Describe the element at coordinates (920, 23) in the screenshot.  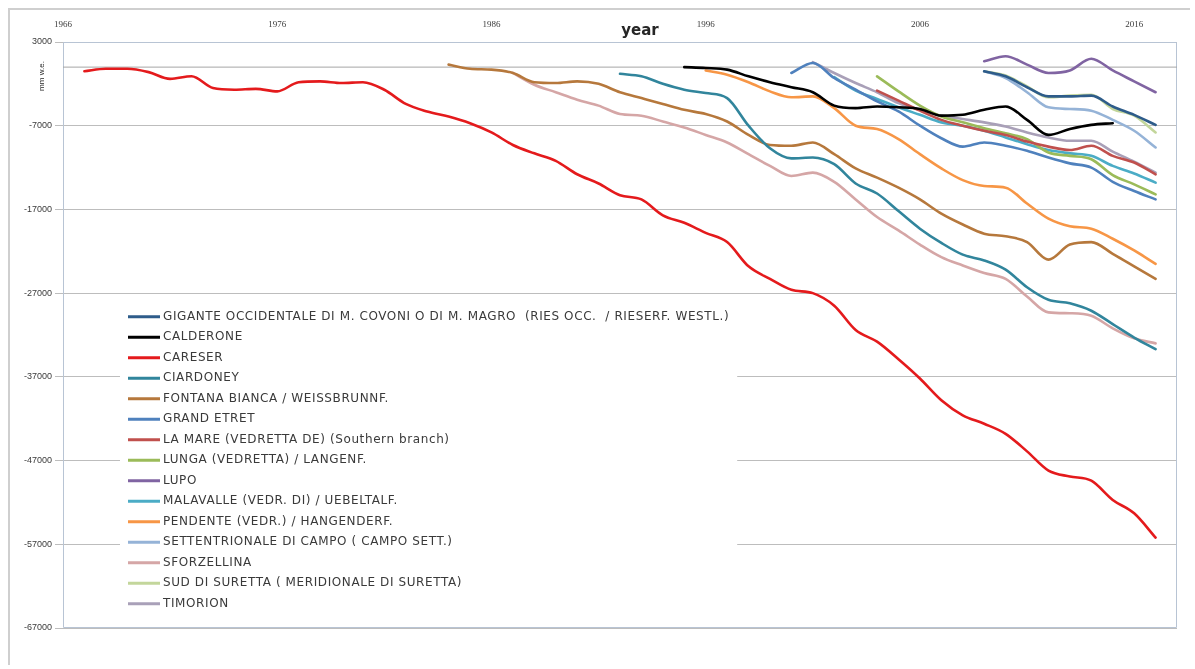
I see `x-tick-label: 2006` at that location.